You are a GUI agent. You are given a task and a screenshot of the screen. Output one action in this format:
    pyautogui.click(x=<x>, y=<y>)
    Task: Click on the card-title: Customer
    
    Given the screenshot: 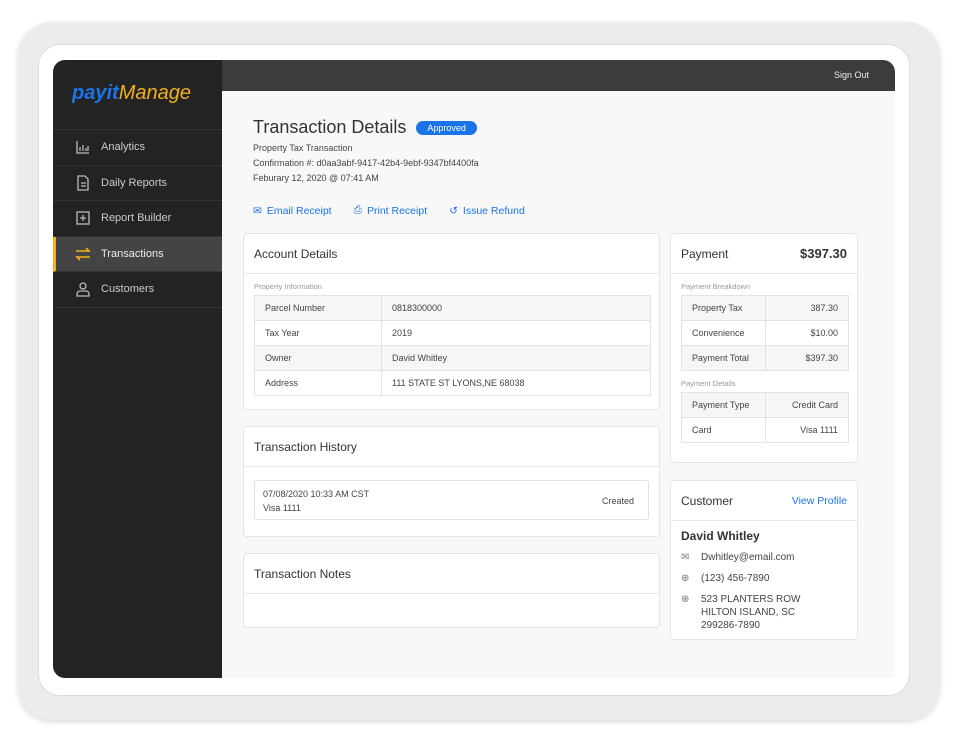 What is the action you would take?
    pyautogui.click(x=707, y=500)
    